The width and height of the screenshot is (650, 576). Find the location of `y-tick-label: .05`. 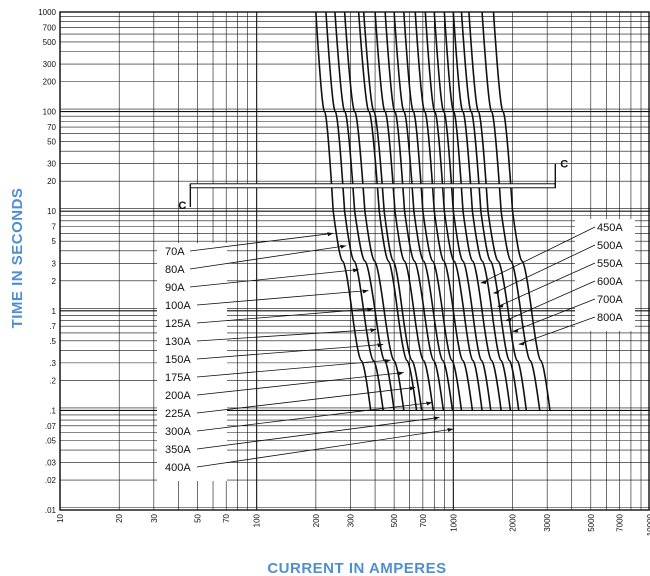

y-tick-label: .05 is located at coordinates (51, 440).